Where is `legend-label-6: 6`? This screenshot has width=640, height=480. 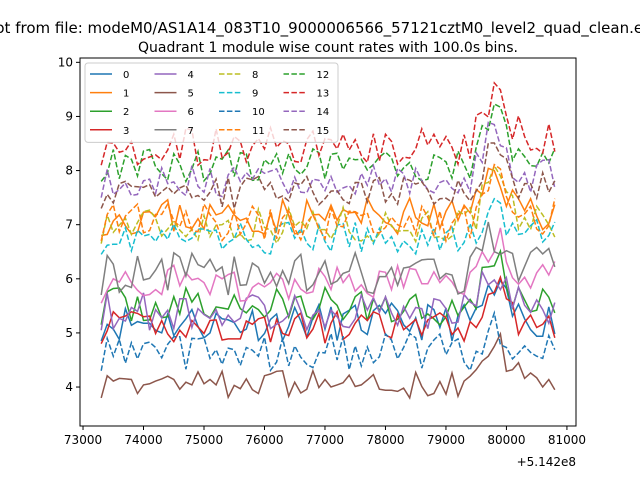 legend-label-6: 6 is located at coordinates (191, 112).